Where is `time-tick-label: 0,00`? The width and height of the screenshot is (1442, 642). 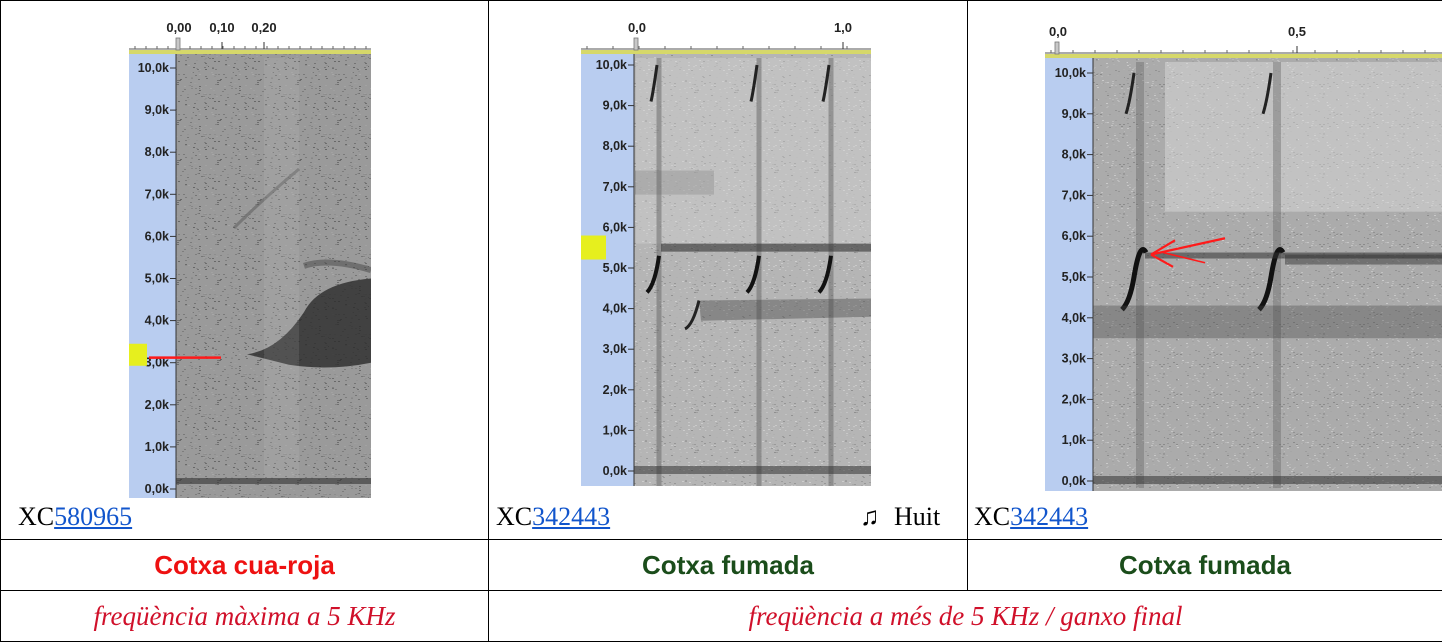 time-tick-label: 0,00 is located at coordinates (178, 27).